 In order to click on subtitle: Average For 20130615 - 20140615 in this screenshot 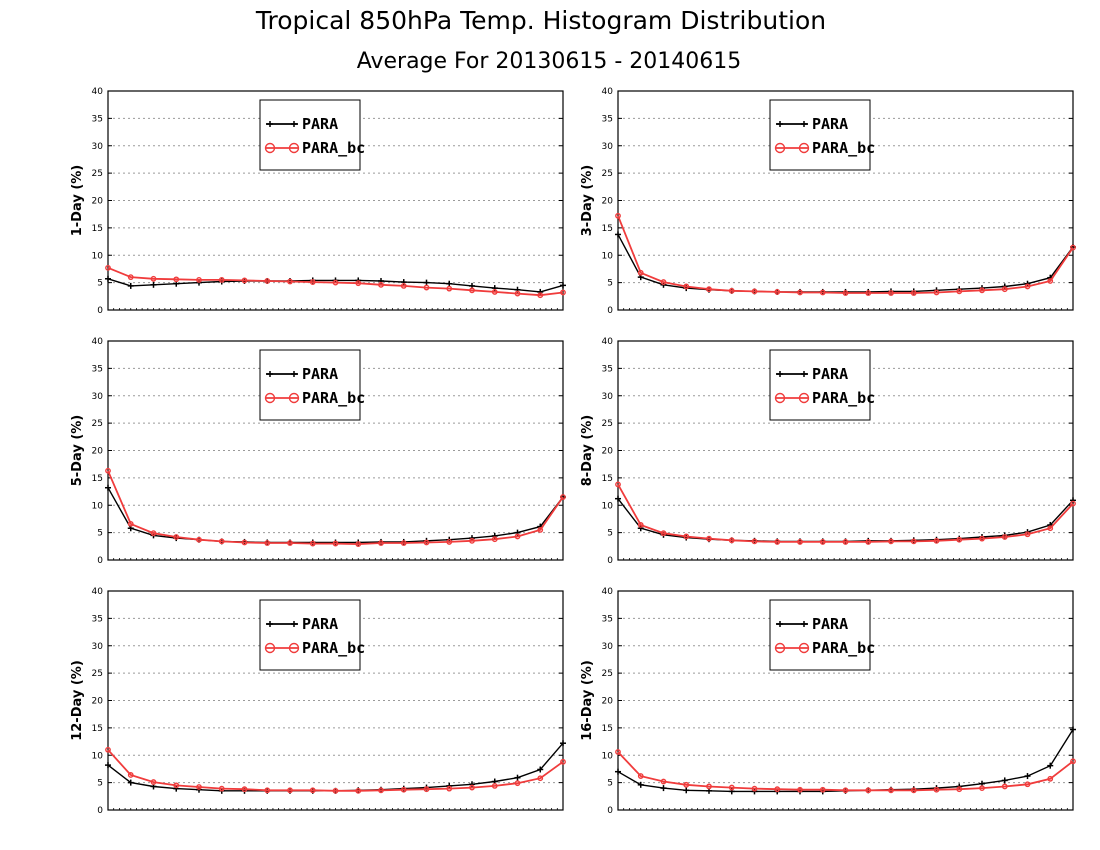, I will do `click(549, 61)`.